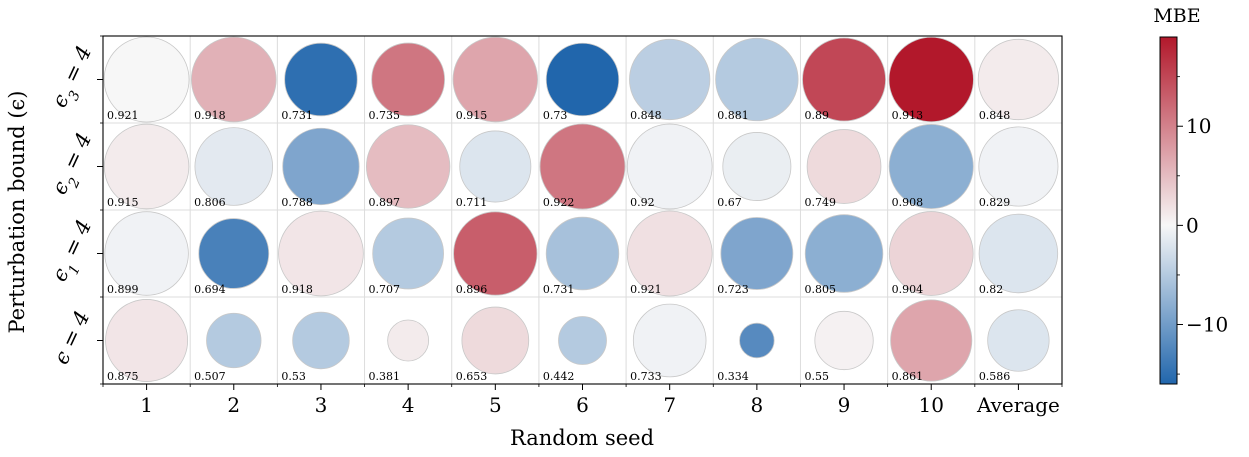 The width and height of the screenshot is (1249, 457). What do you see at coordinates (1018, 405) in the screenshot?
I see `x-tick-label: Average` at bounding box center [1018, 405].